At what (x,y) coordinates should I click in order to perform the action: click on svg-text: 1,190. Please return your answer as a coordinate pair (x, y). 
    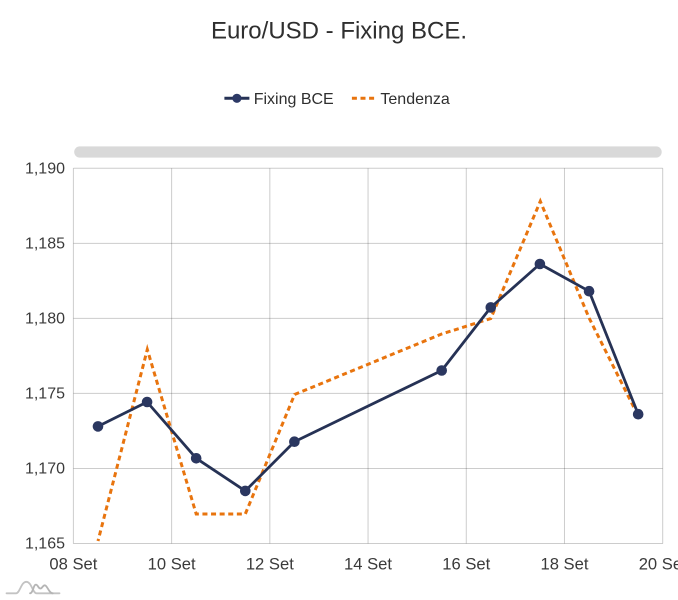
    Looking at the image, I should click on (45, 168).